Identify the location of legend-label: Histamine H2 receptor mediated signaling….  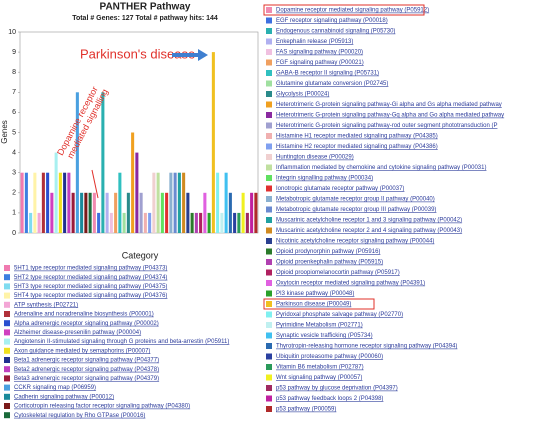
(357, 147).